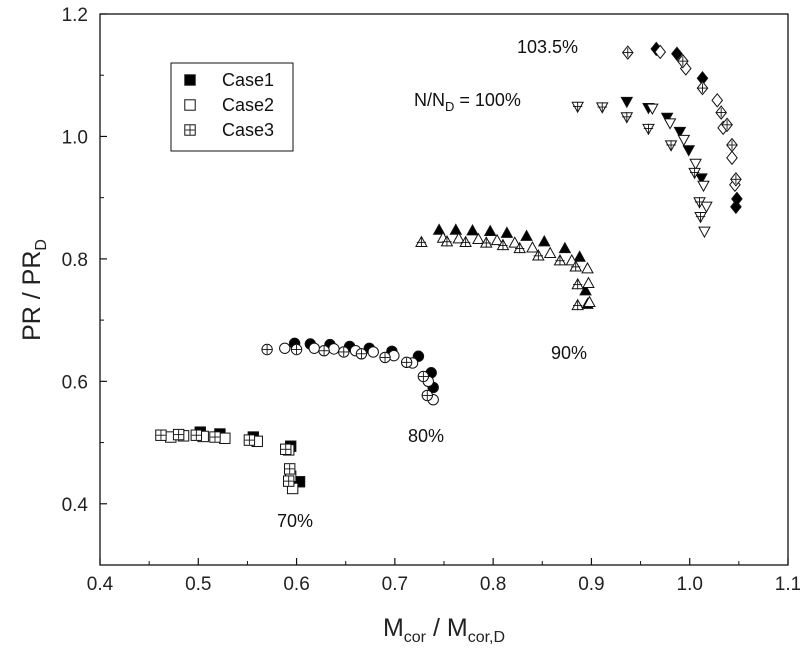 This screenshot has width=800, height=653. I want to click on annotation-100-sub: D, so click(449, 106).